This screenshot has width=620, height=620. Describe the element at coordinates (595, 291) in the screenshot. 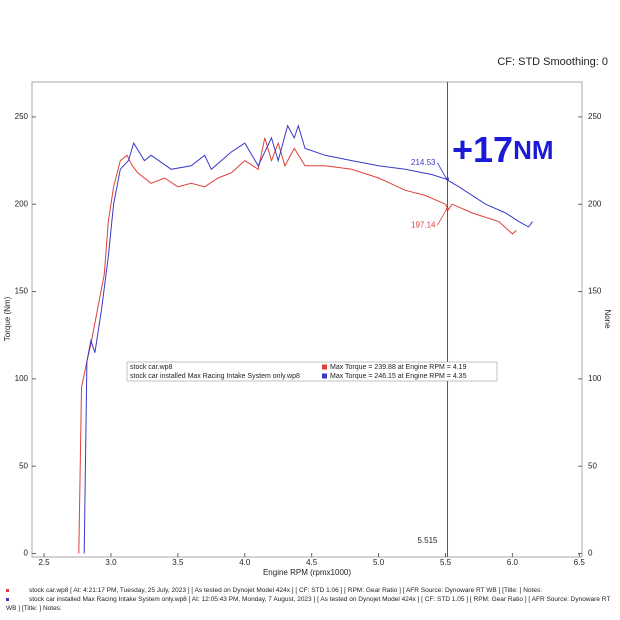

I see `y2-tick-label: 150` at that location.